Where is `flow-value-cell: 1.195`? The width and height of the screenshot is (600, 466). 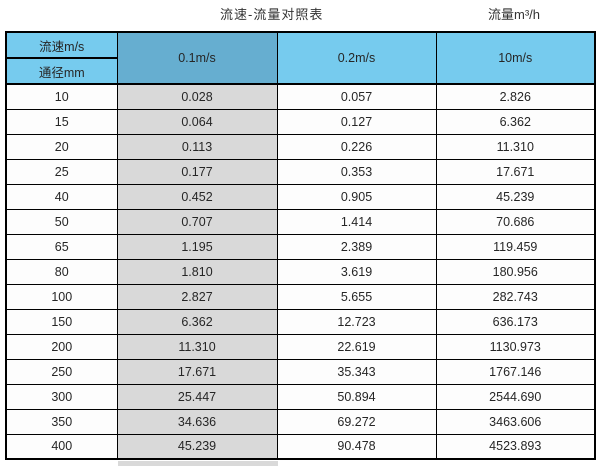
flow-value-cell: 1.195 is located at coordinates (197, 246).